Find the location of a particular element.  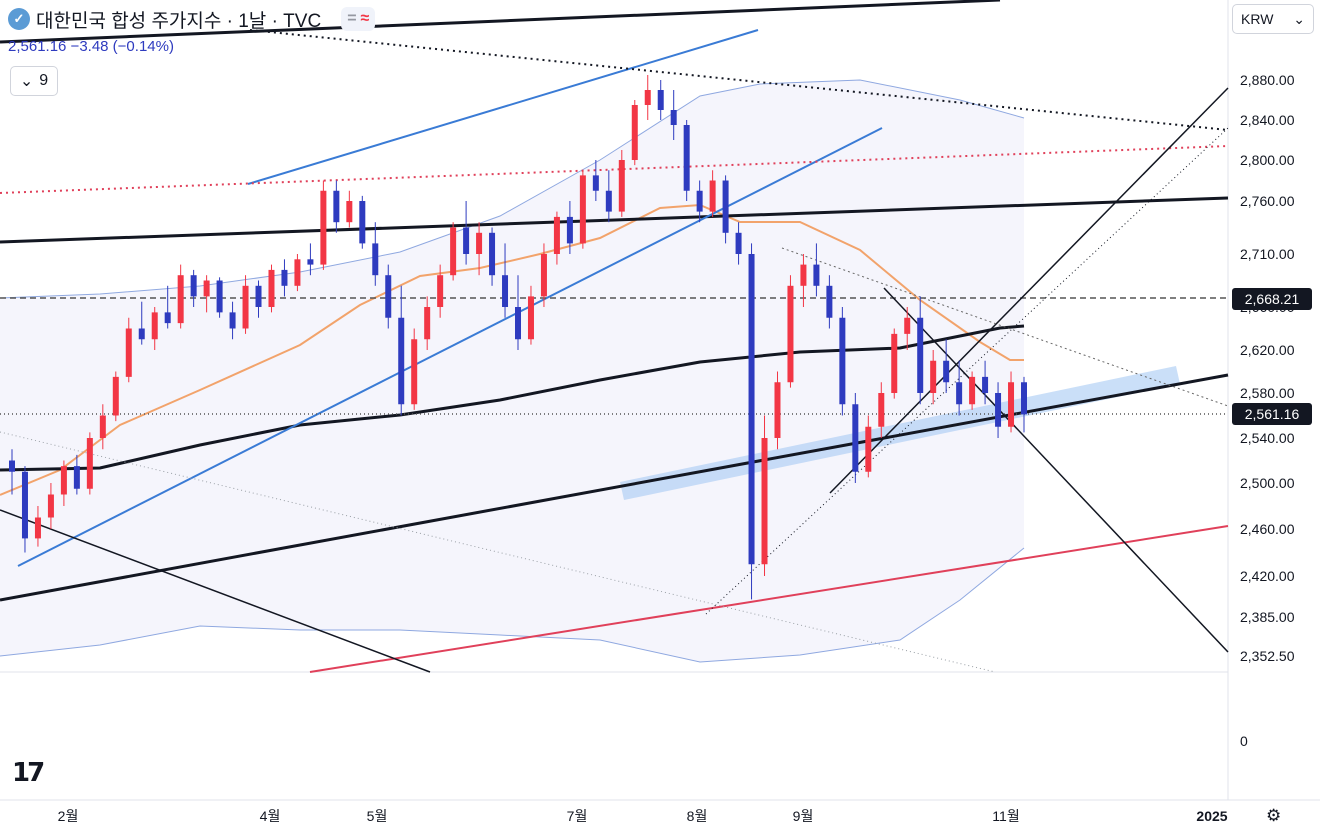

wave-icon: ≈ is located at coordinates (365, 18).